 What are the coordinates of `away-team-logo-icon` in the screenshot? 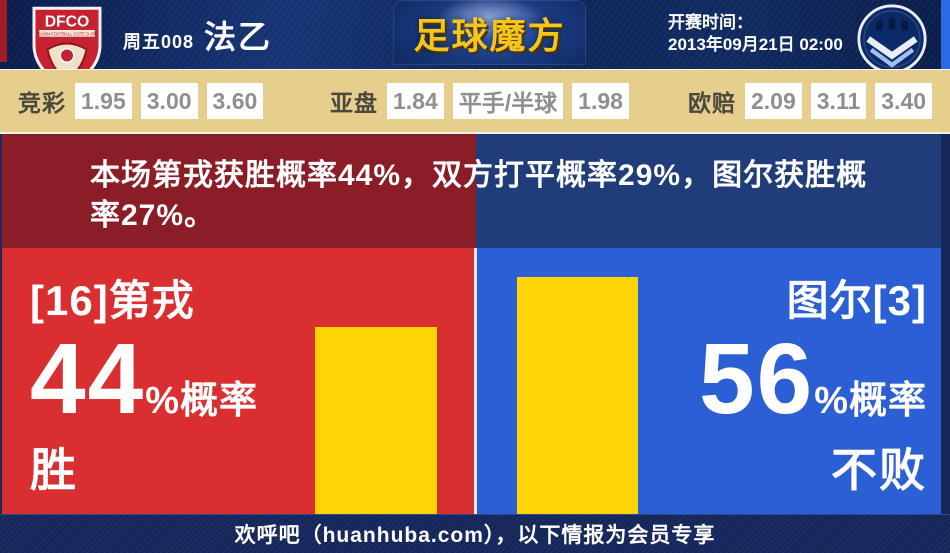 It's located at (892, 36).